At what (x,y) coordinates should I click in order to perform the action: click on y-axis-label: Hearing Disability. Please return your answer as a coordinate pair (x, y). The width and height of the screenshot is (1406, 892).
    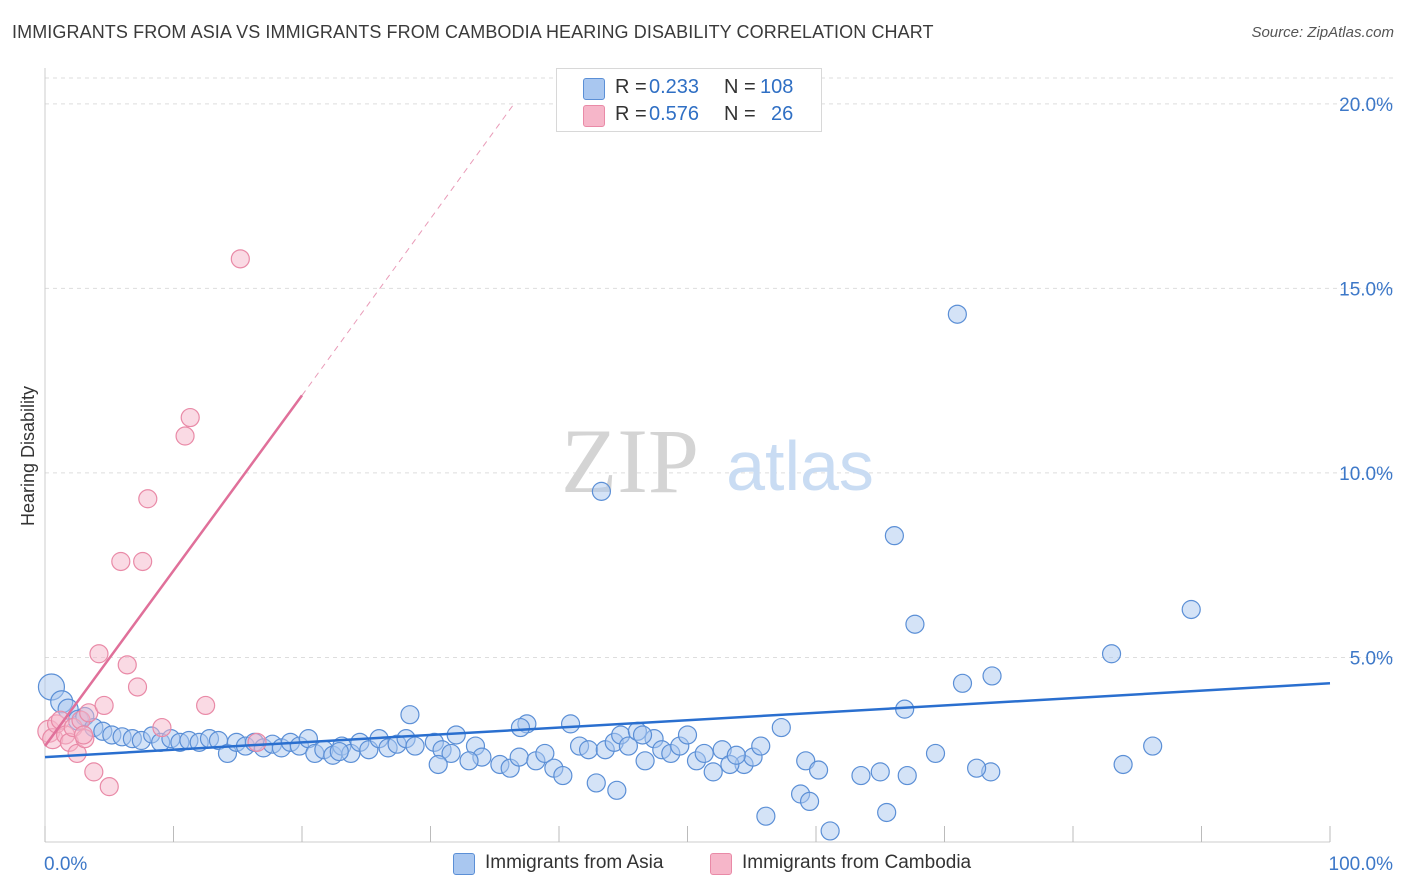
    Looking at the image, I should click on (28, 456).